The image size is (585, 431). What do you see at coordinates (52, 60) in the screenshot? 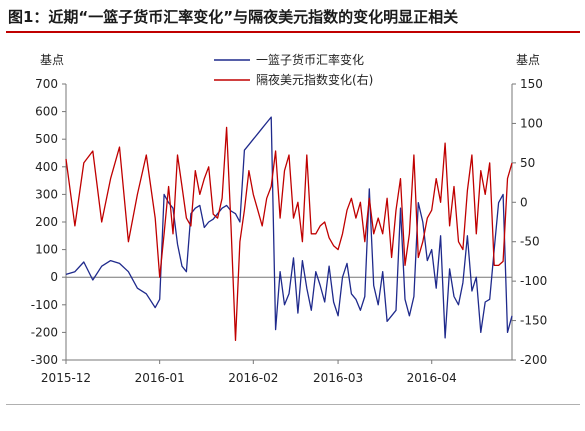
I see `left-axis-unit: 基点` at bounding box center [52, 60].